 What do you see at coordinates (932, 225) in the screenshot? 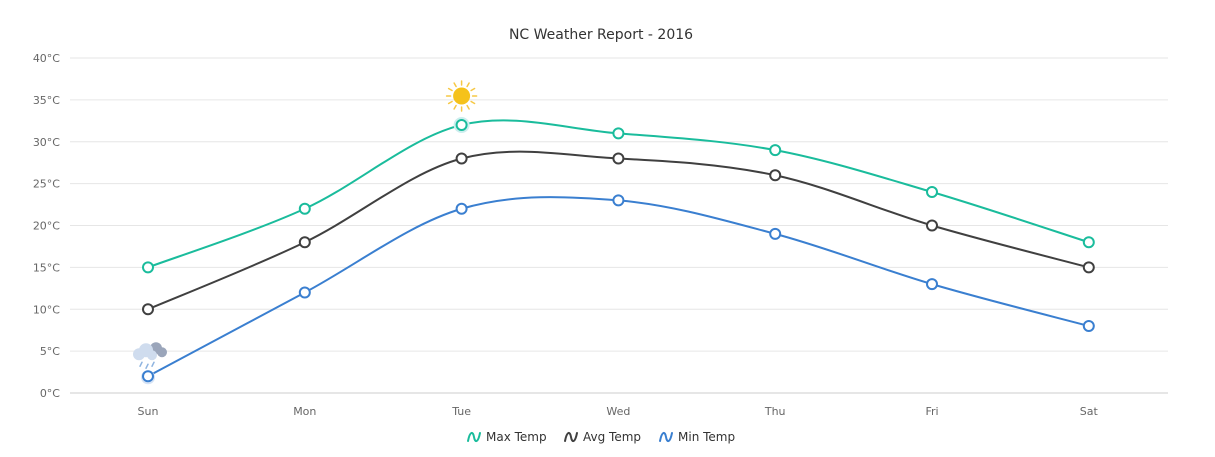
I see `point-avg-temp-fri` at bounding box center [932, 225].